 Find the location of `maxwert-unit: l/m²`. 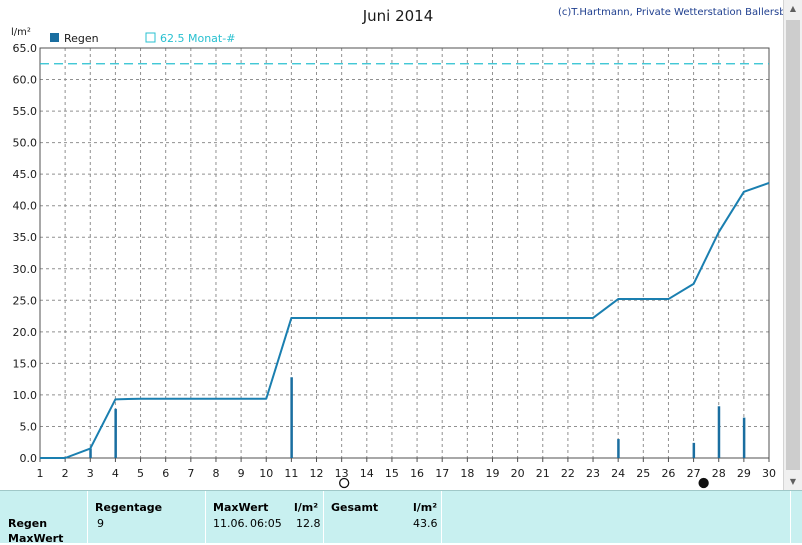

maxwert-unit: l/m² is located at coordinates (306, 507).